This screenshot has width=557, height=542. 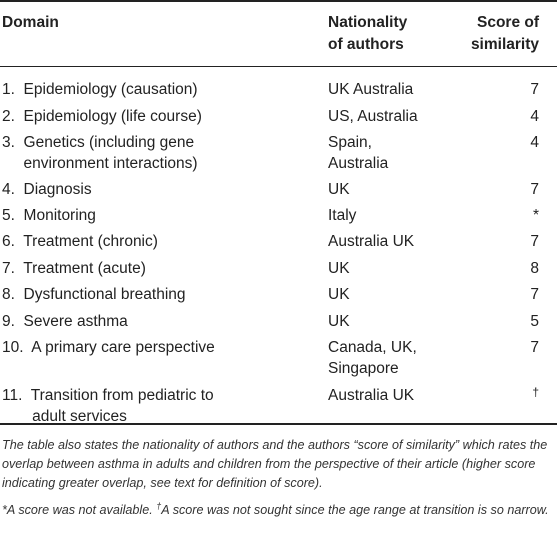 I want to click on row-10-domain: 10. A primary care perspective, so click(x=108, y=347).